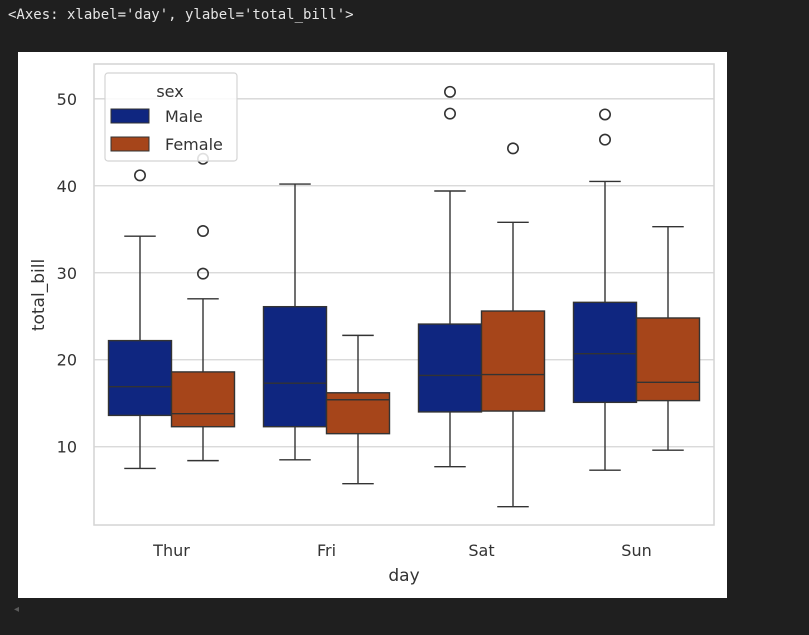  Describe the element at coordinates (39, 295) in the screenshot. I see `y-axis-label: total_bill` at that location.